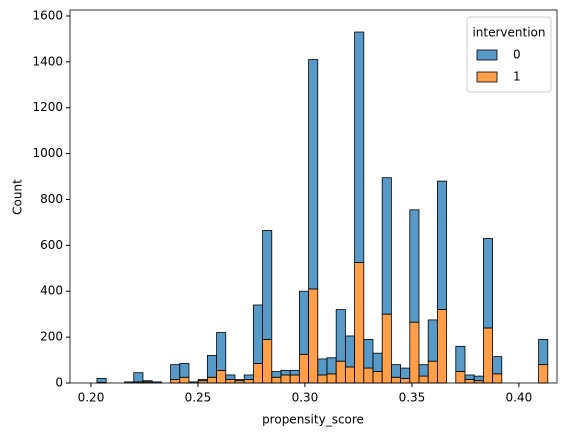 This screenshot has width=580, height=440. What do you see at coordinates (47, 15) in the screenshot?
I see `y-tick-label: 1600` at bounding box center [47, 15].